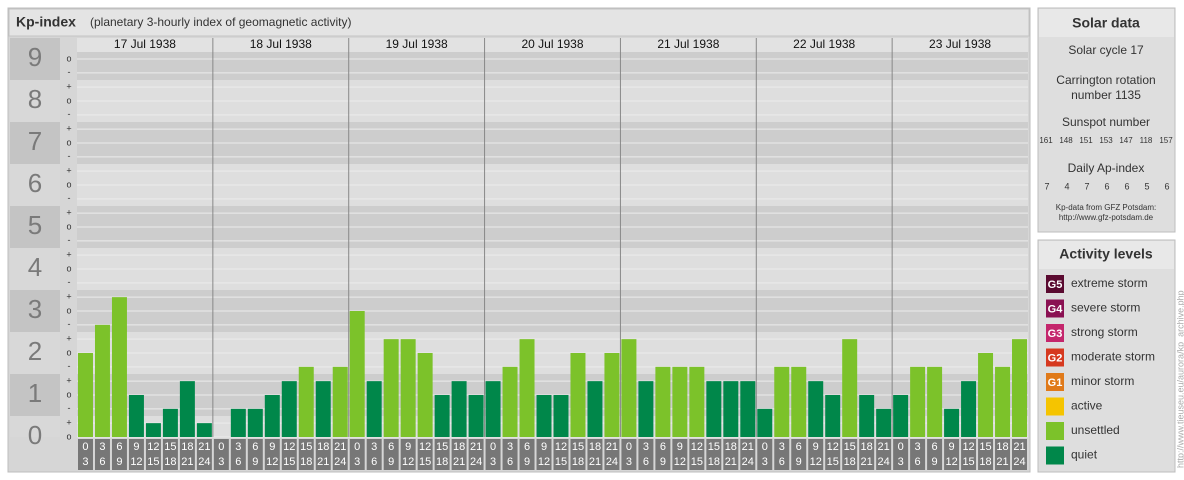 This screenshot has width=1184, height=480. I want to click on ap-value: 6, so click(1106, 186).